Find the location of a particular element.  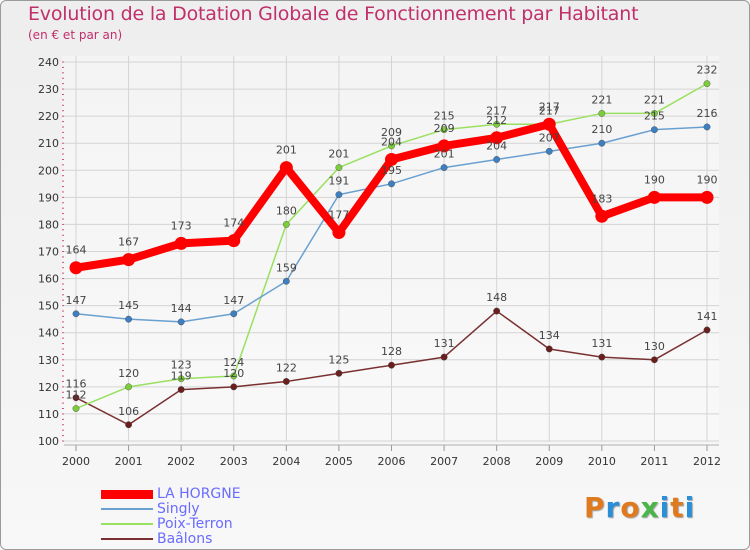

data-label: 173 is located at coordinates (181, 225).